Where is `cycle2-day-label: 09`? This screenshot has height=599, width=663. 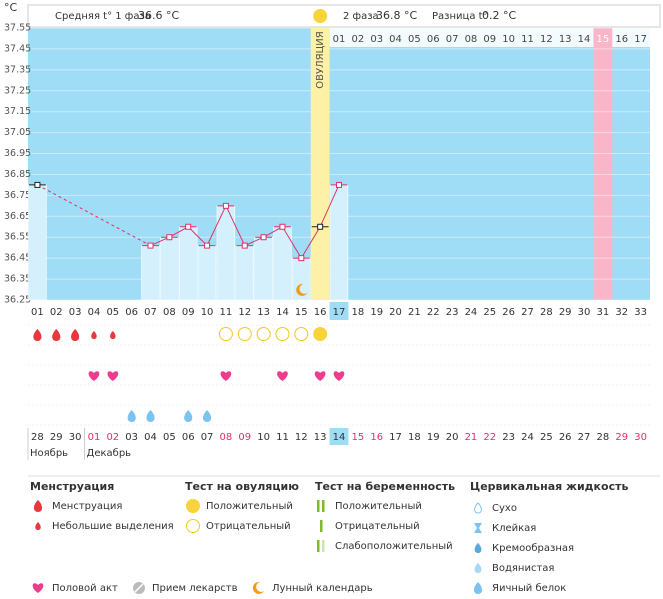
cycle2-day-label: 09 is located at coordinates (489, 39).